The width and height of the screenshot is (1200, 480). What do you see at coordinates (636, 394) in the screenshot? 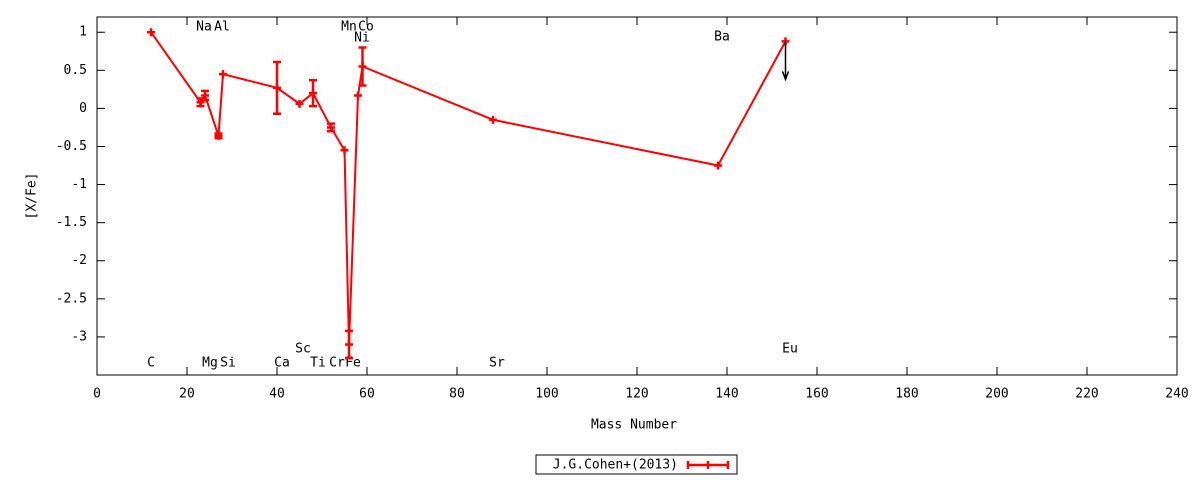
I see `x-tick-label: 120` at bounding box center [636, 394].